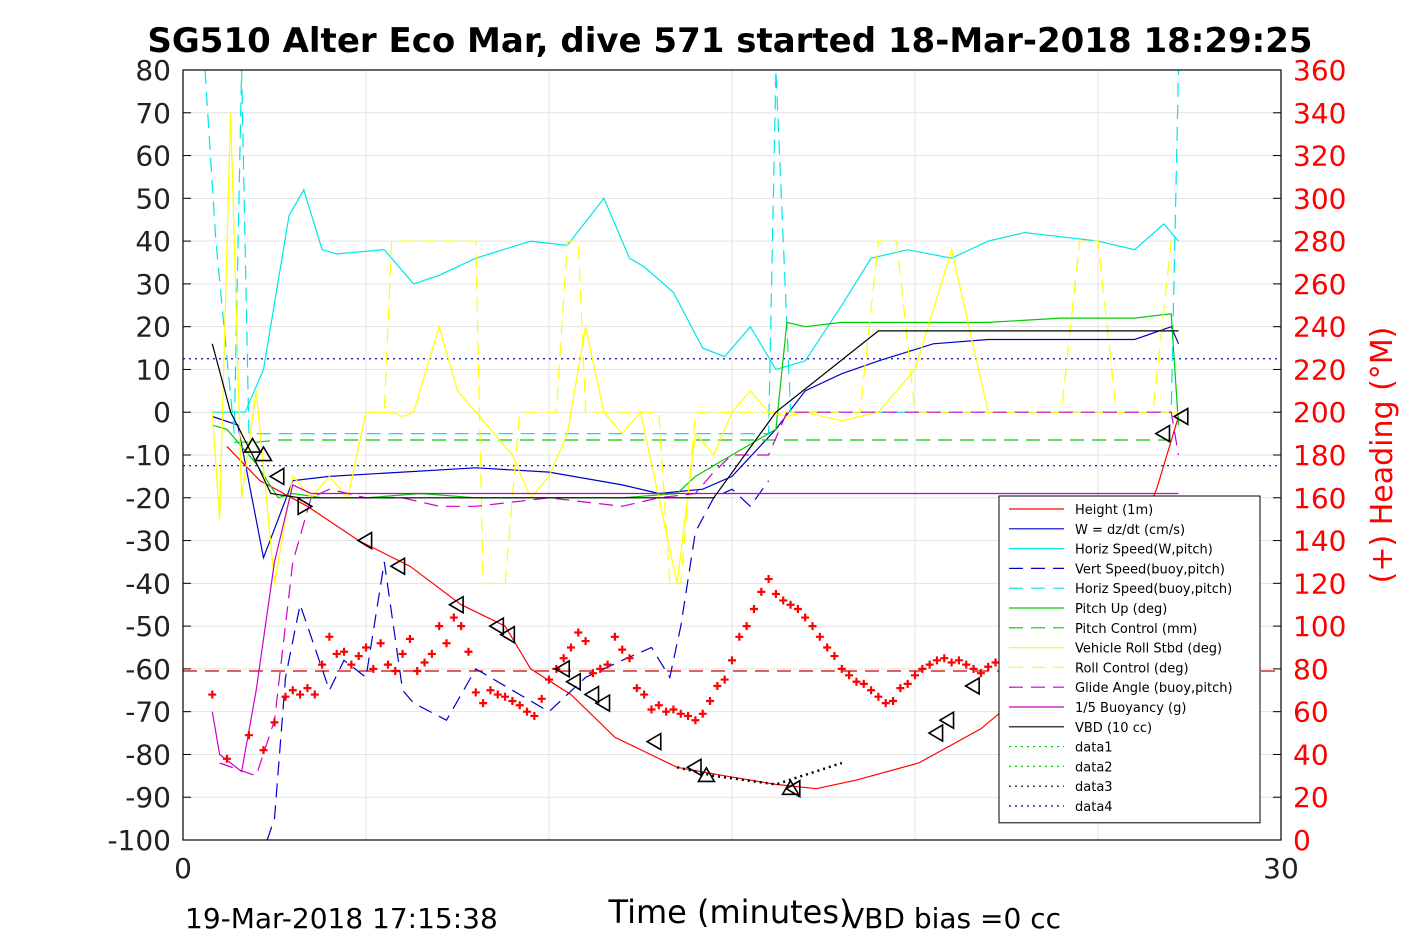 The width and height of the screenshot is (1417, 945). Describe the element at coordinates (1319, 541) in the screenshot. I see `y-tick-right-label: 140` at that location.